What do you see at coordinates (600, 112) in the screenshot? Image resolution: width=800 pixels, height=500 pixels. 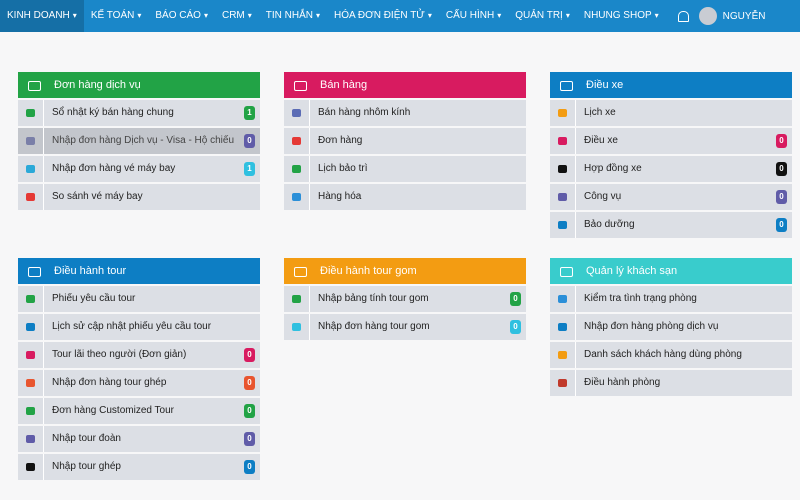 I see `menu-label: Lịch xe` at bounding box center [600, 112].